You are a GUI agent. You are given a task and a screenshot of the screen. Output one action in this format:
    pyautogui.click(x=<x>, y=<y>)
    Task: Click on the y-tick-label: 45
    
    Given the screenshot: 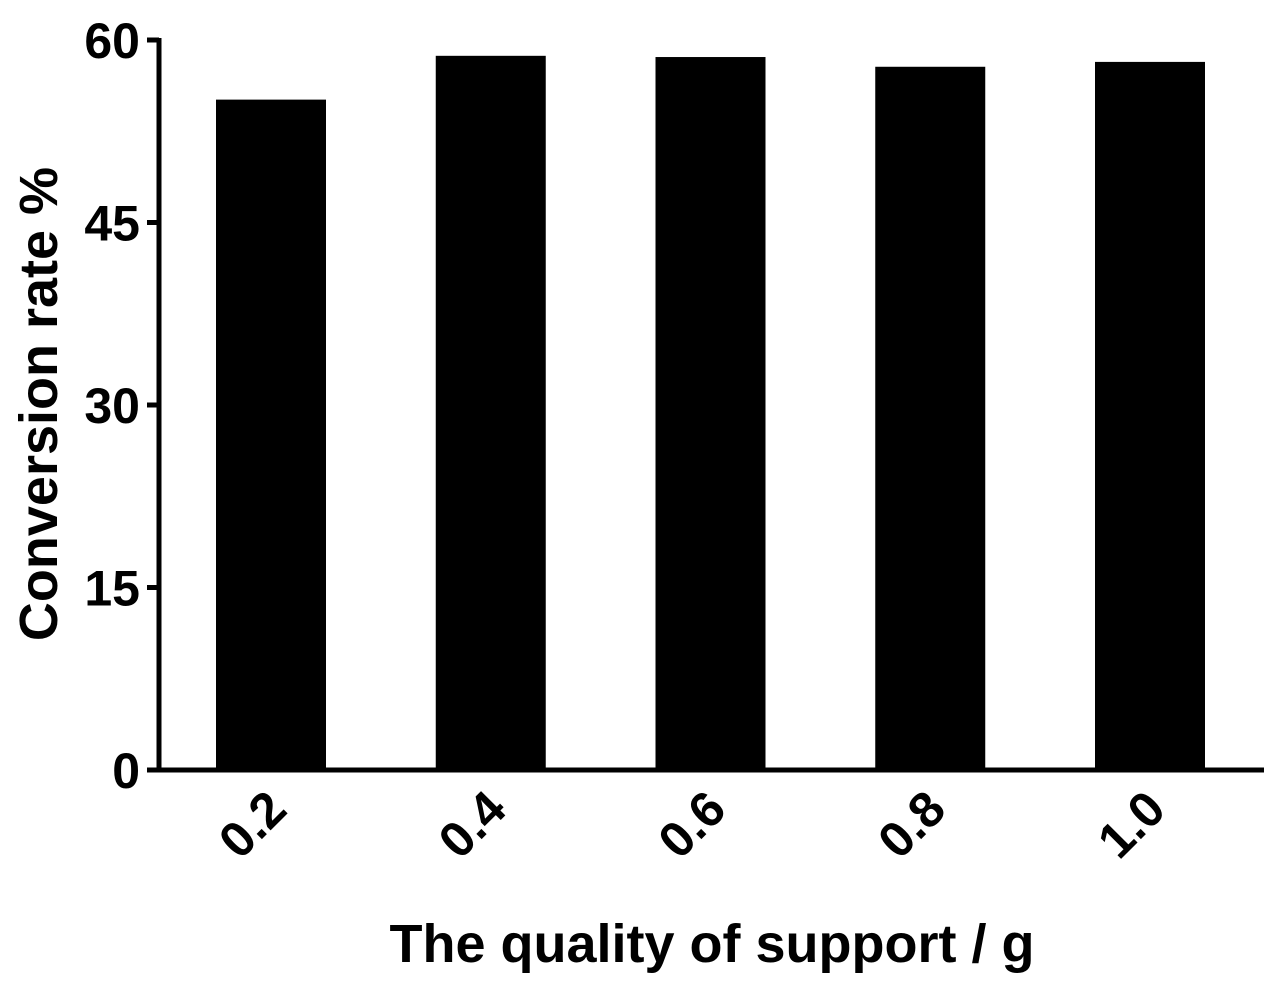 What is the action you would take?
    pyautogui.click(x=112, y=224)
    